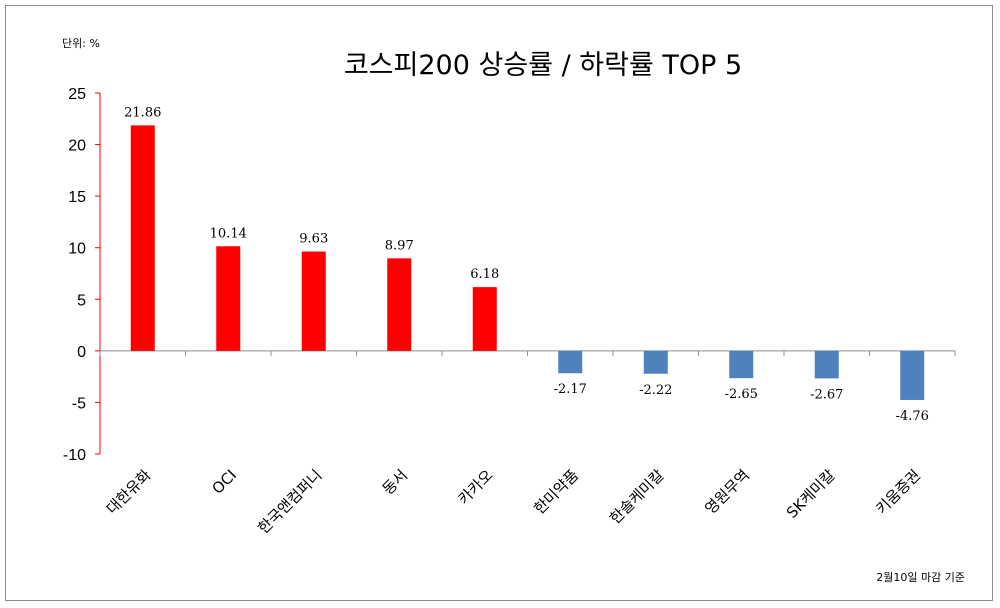  Describe the element at coordinates (399, 245) in the screenshot. I see `value-label: 8.97` at that location.